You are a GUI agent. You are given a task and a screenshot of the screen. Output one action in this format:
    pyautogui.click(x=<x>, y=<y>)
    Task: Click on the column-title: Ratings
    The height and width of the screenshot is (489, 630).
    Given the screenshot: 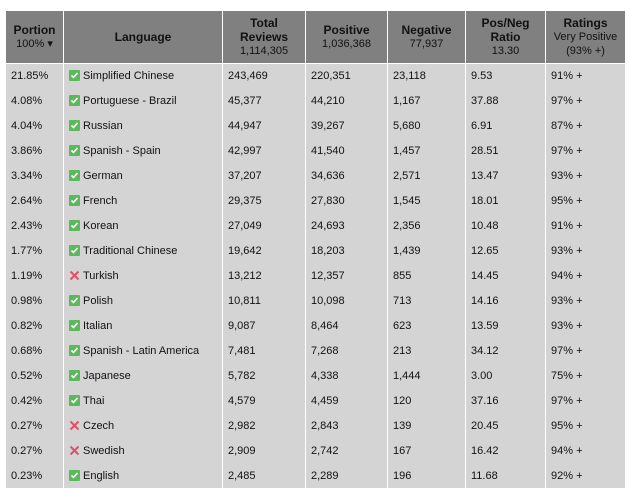 What is the action you would take?
    pyautogui.click(x=585, y=23)
    